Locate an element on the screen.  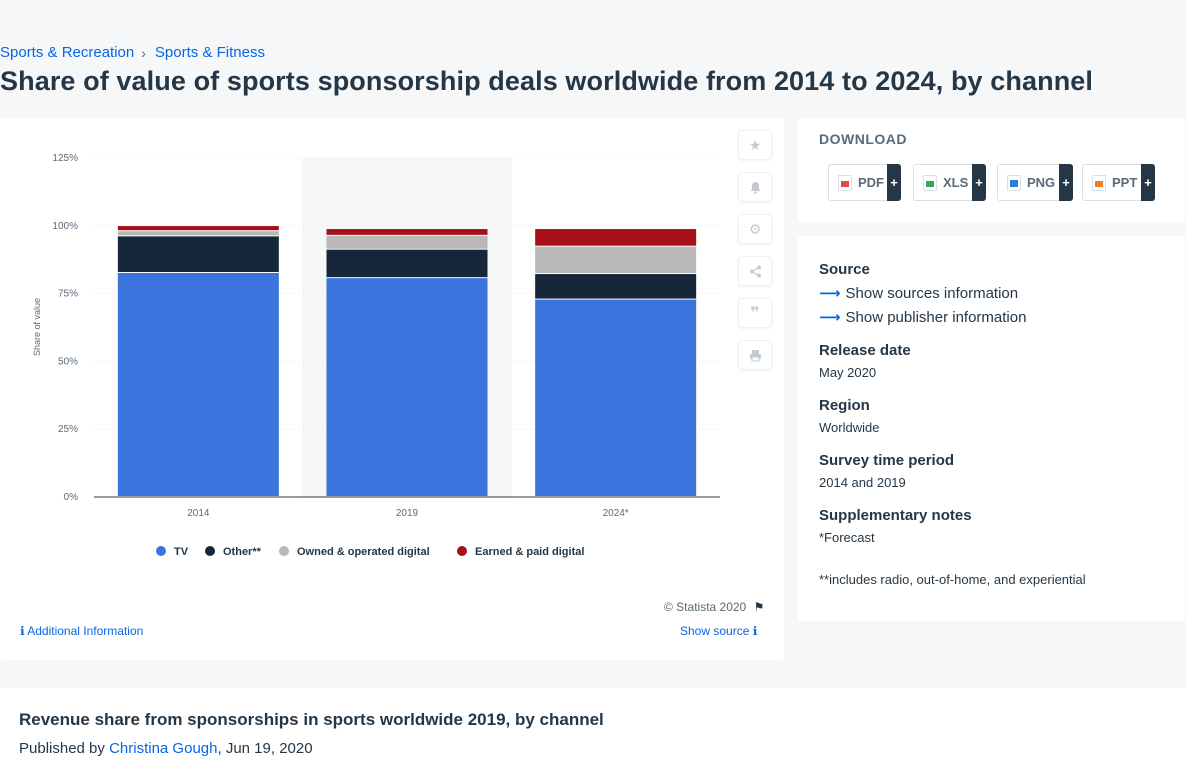
show-source-link: Show source ℹ is located at coordinates (718, 631).